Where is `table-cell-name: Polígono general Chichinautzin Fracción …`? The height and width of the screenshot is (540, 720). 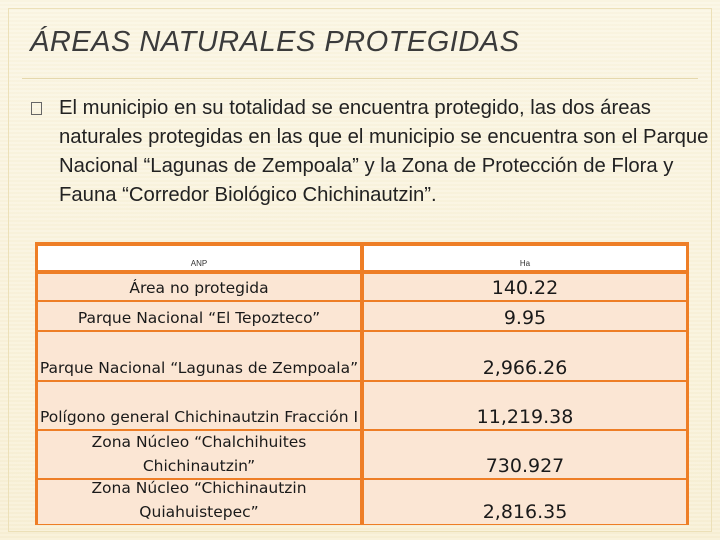 table-cell-name: Polígono general Chichinautzin Fracción … is located at coordinates (199, 417).